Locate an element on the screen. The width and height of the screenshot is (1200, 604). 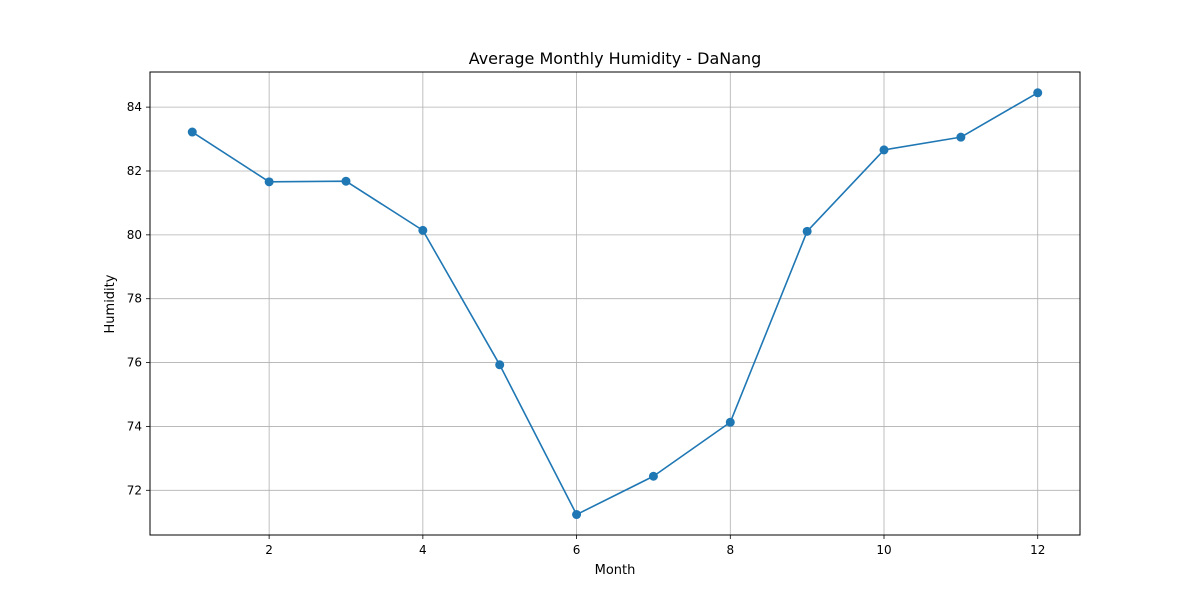
x-tick-label: 10 is located at coordinates (883, 550).